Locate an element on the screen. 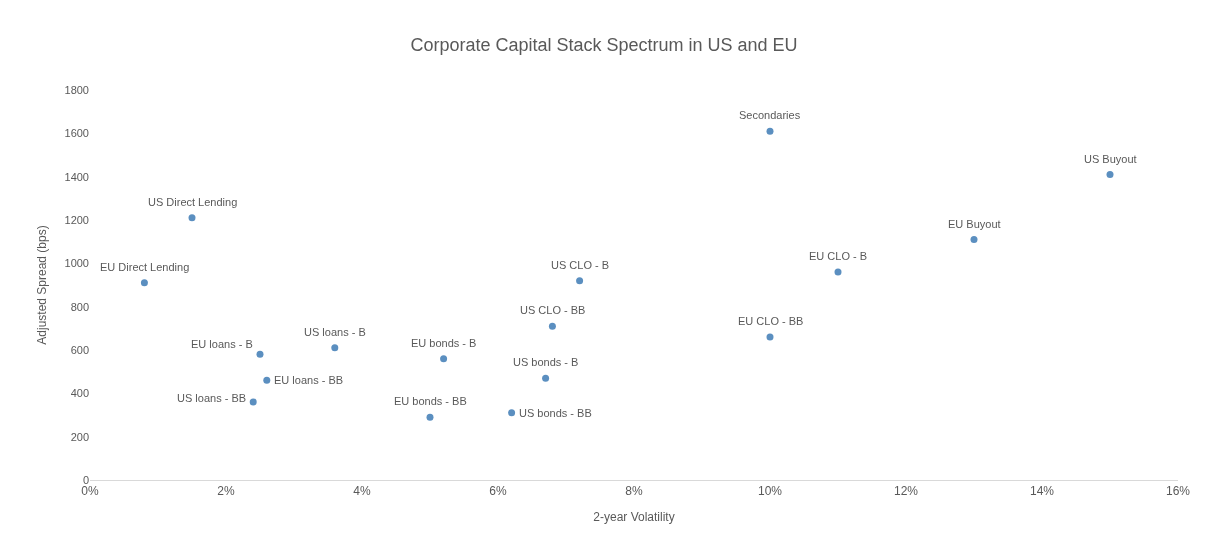 Image resolution: width=1208 pixels, height=555 pixels. chart-title: Corporate Capital Stack Spectrum in US and EU is located at coordinates (604, 45).